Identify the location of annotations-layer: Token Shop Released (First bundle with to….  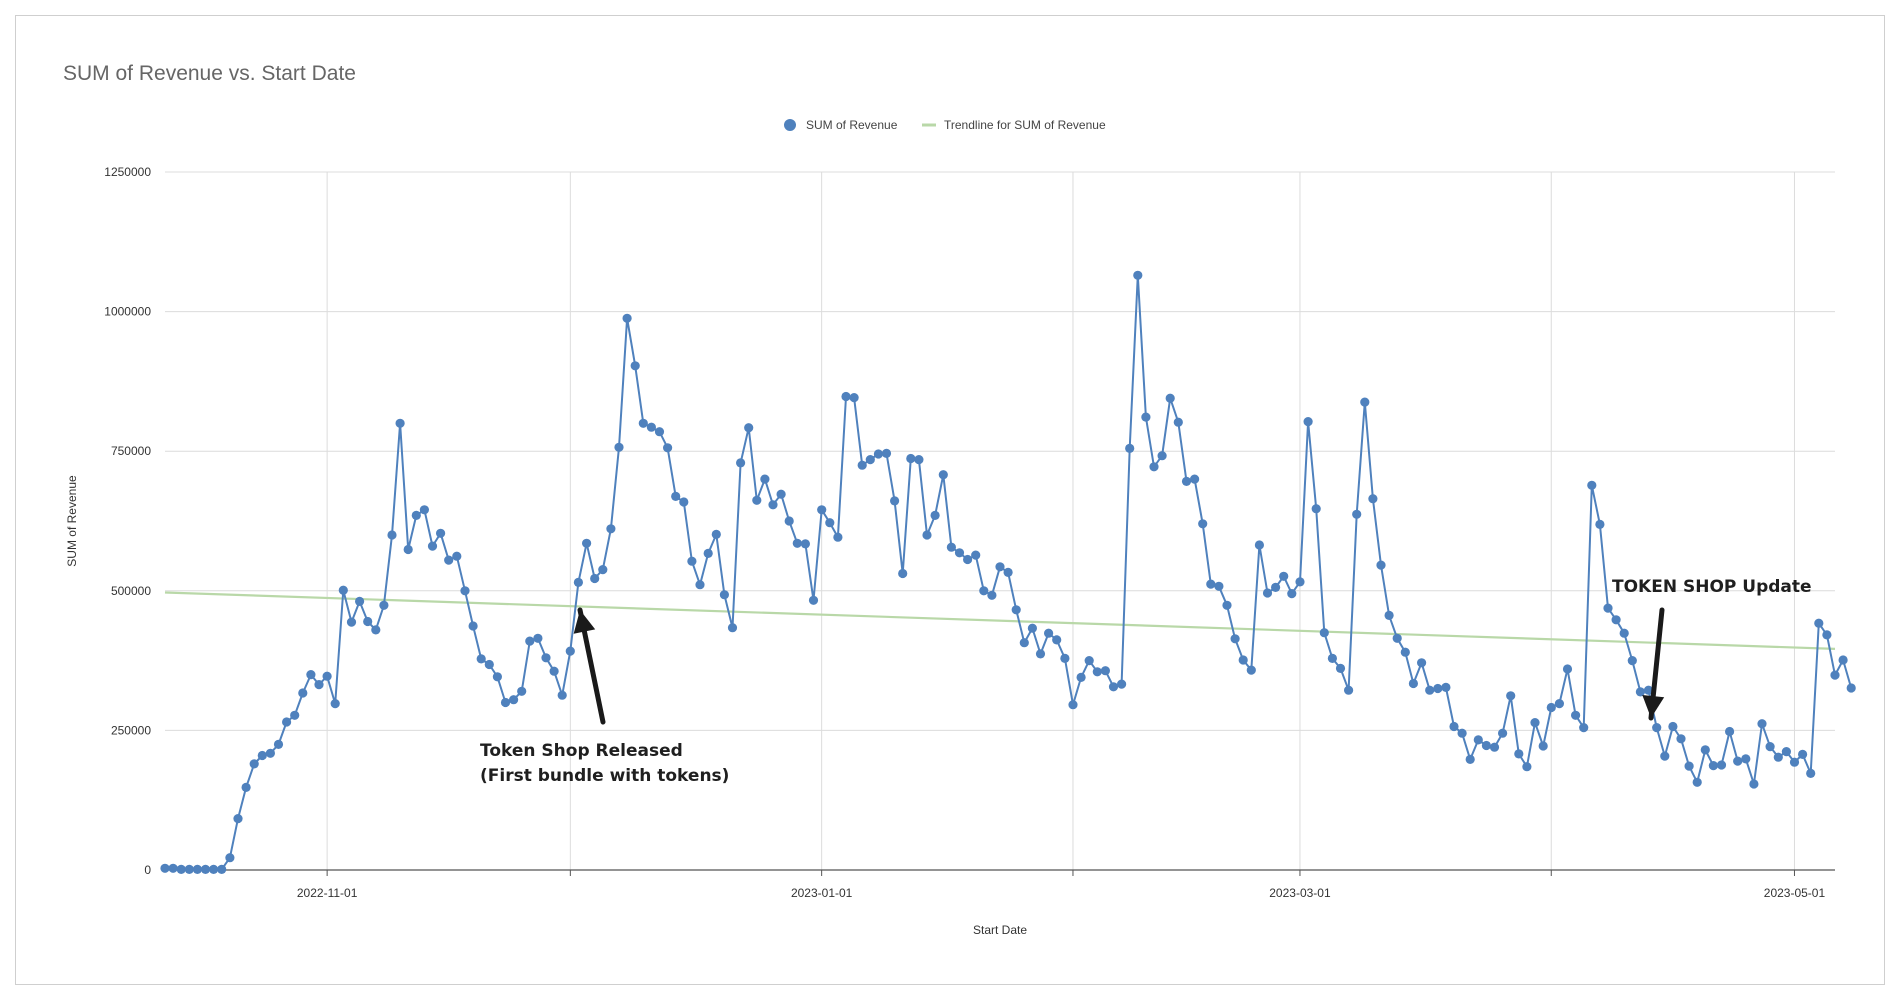
(1146, 681).